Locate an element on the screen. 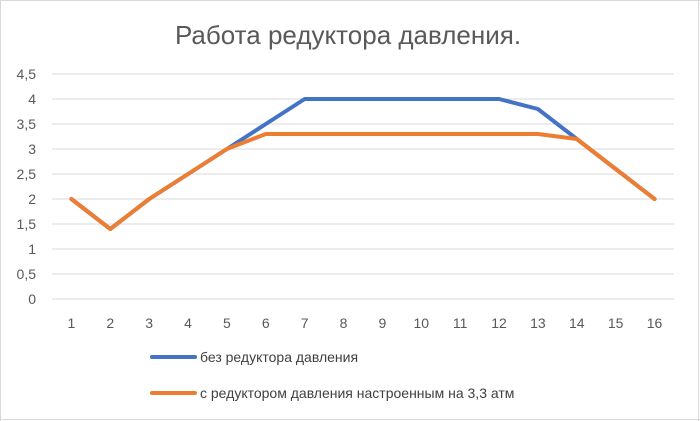 The height and width of the screenshot is (421, 700). y-tick-label: 0 is located at coordinates (32, 299).